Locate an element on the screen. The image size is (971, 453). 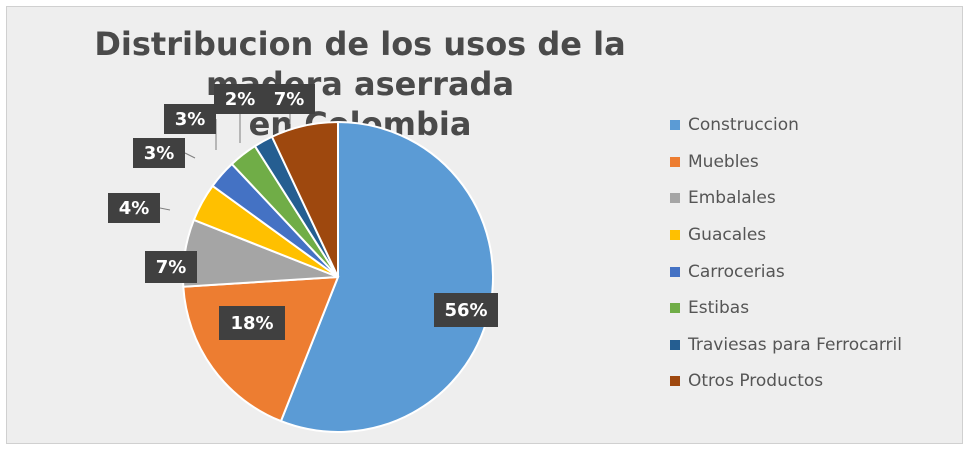
data-label-text: 4% is located at coordinates (134, 208).